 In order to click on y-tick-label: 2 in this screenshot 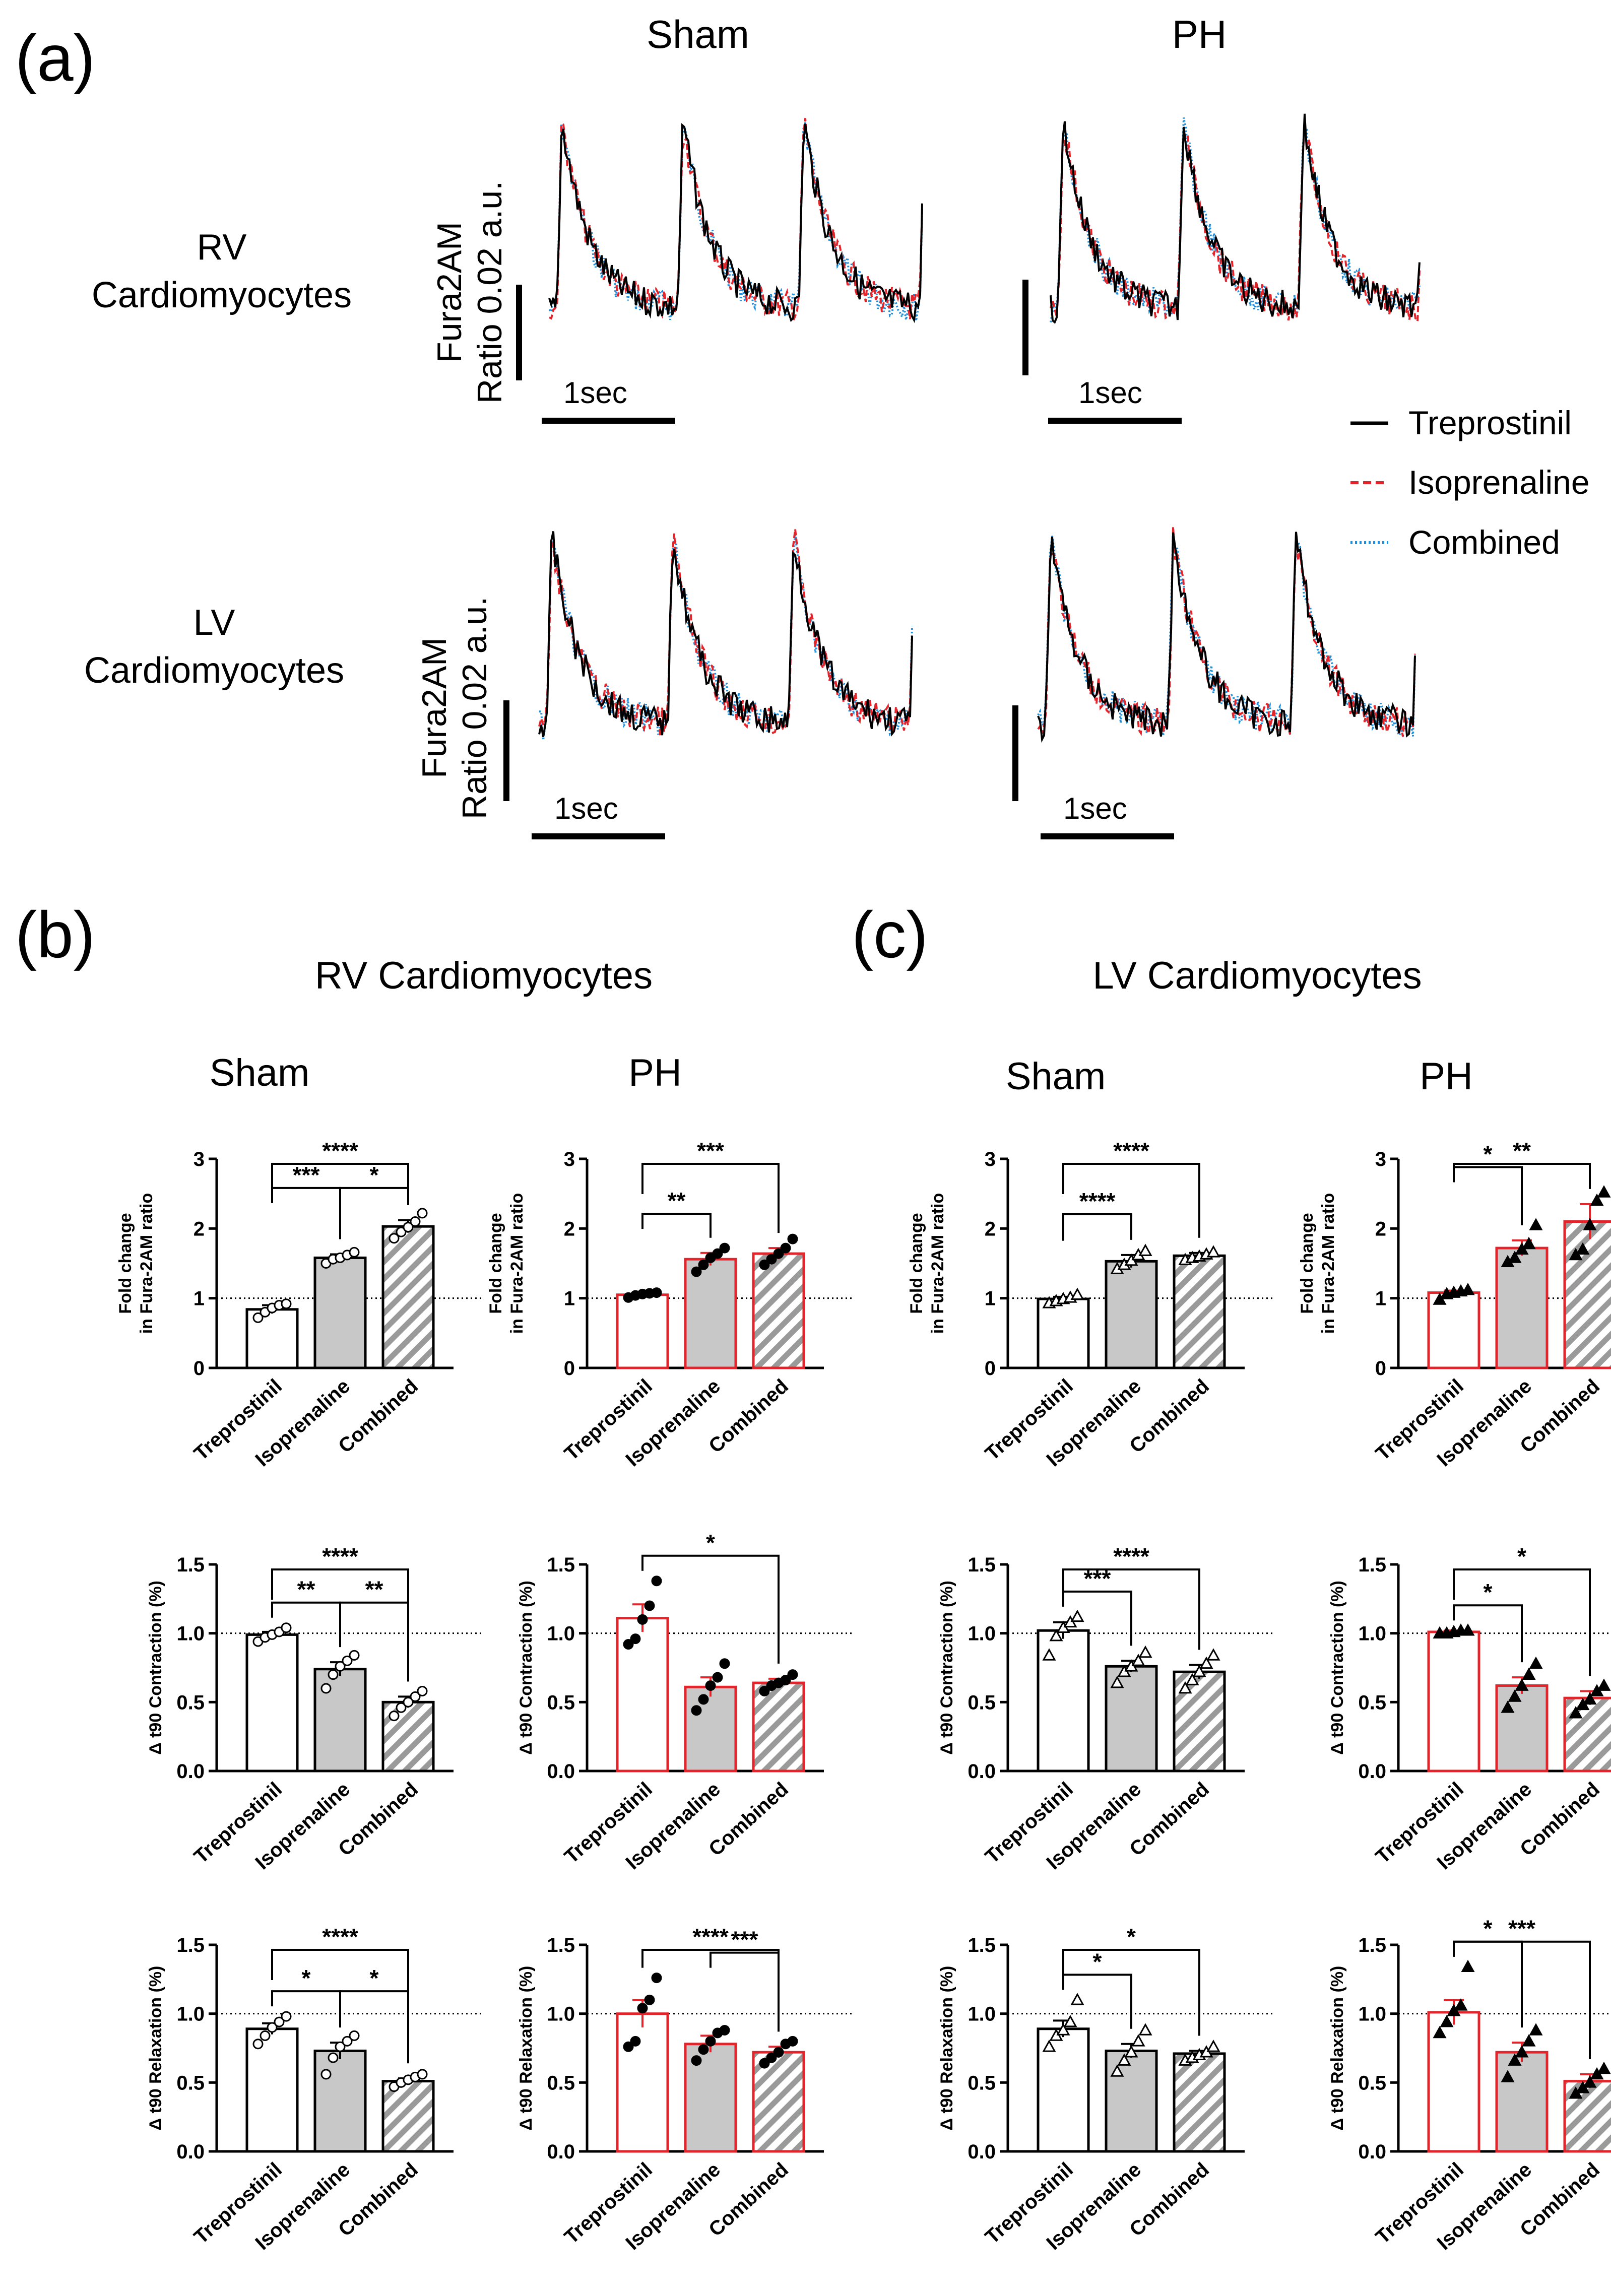, I will do `click(990, 1229)`.